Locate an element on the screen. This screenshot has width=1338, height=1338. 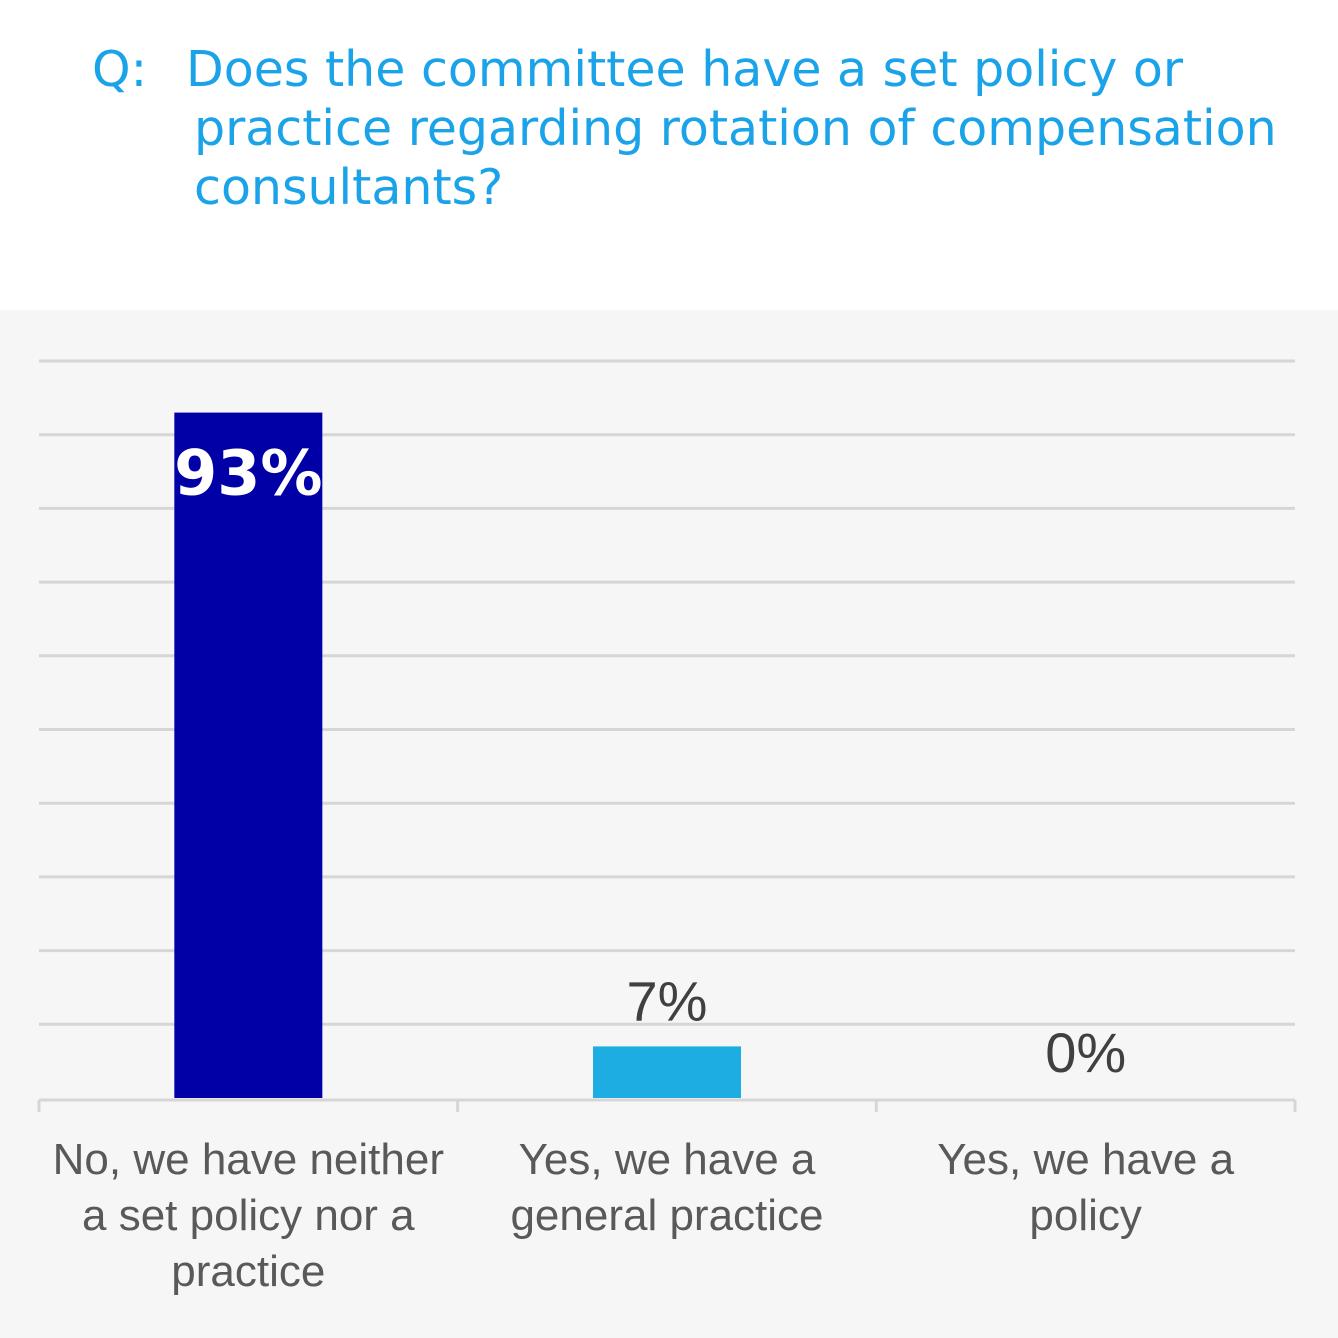
category-label-2: general practice is located at coordinates (666, 1215).